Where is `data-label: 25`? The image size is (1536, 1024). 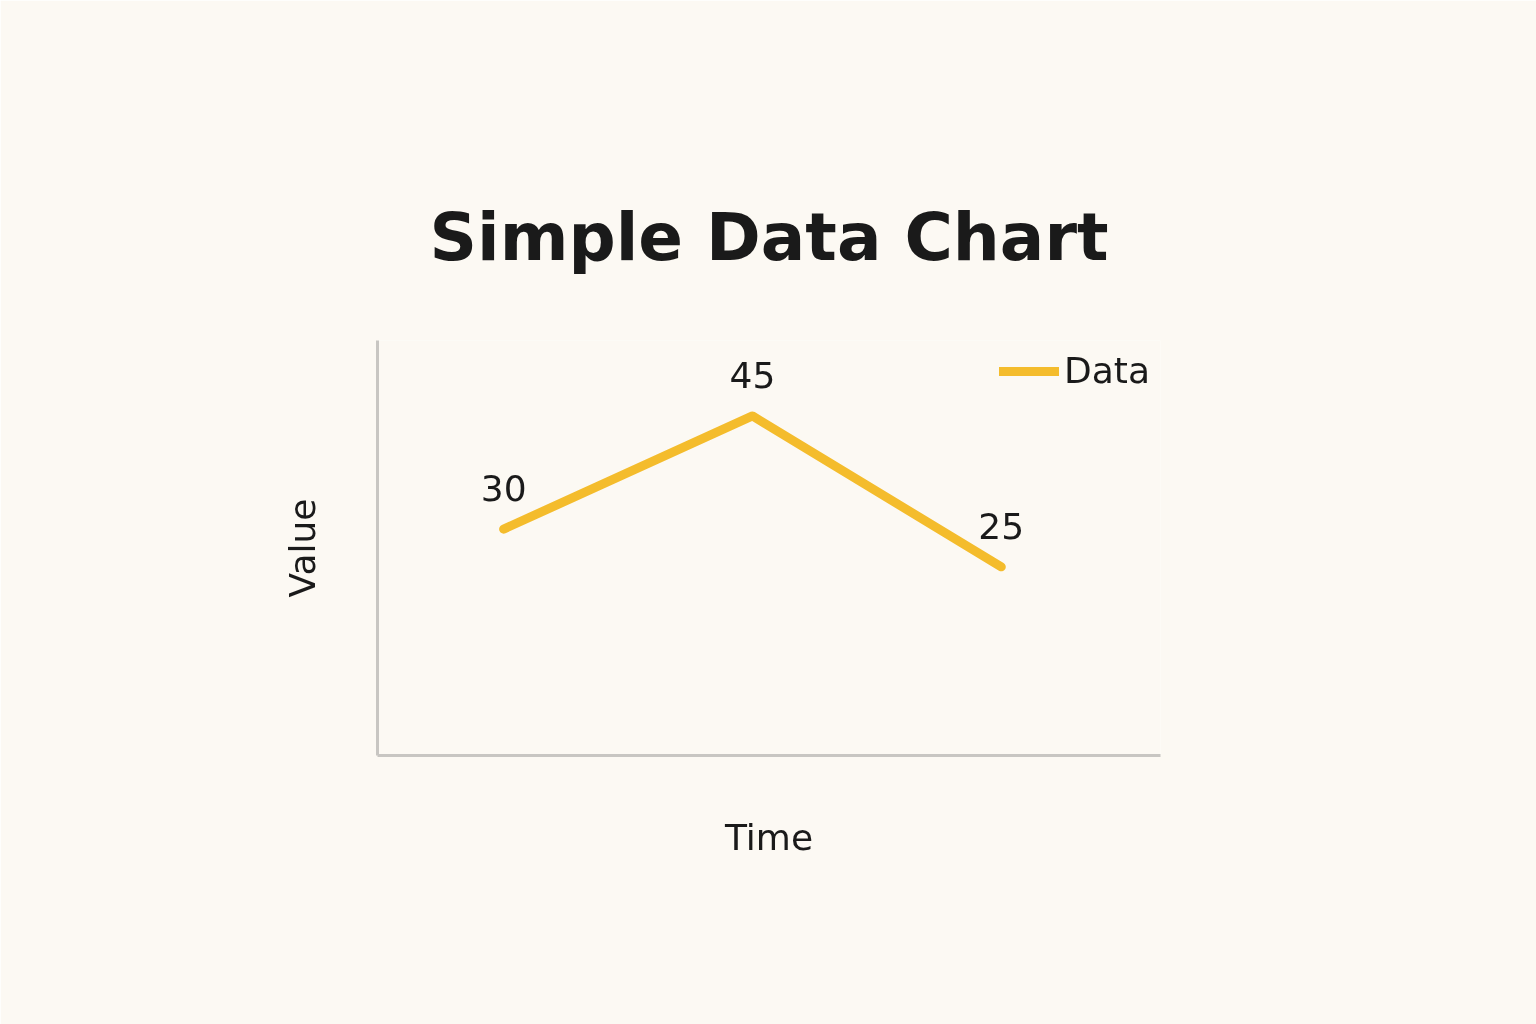
data-label: 25 is located at coordinates (1001, 526).